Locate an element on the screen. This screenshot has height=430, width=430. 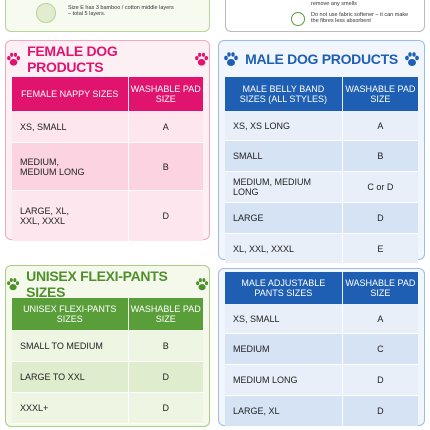
table-row: LARGE TO XXL D is located at coordinates (107, 377).